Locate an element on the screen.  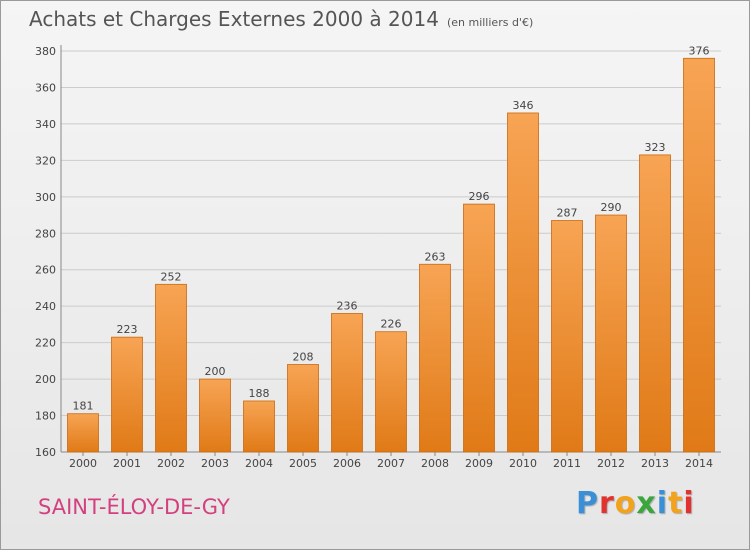
x-tick-label: 2010 is located at coordinates (523, 463).